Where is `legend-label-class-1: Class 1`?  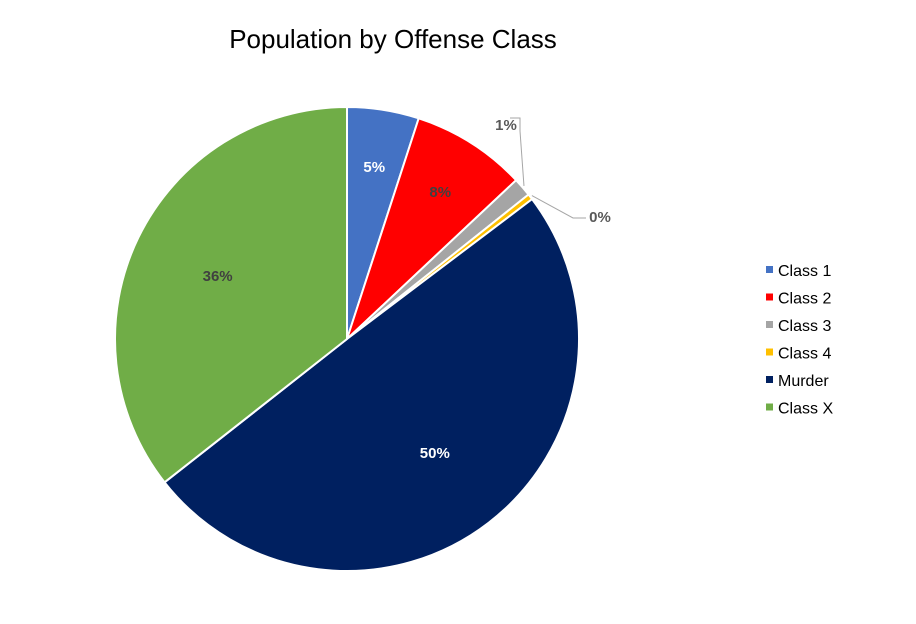
legend-label-class-1: Class 1 is located at coordinates (804, 271).